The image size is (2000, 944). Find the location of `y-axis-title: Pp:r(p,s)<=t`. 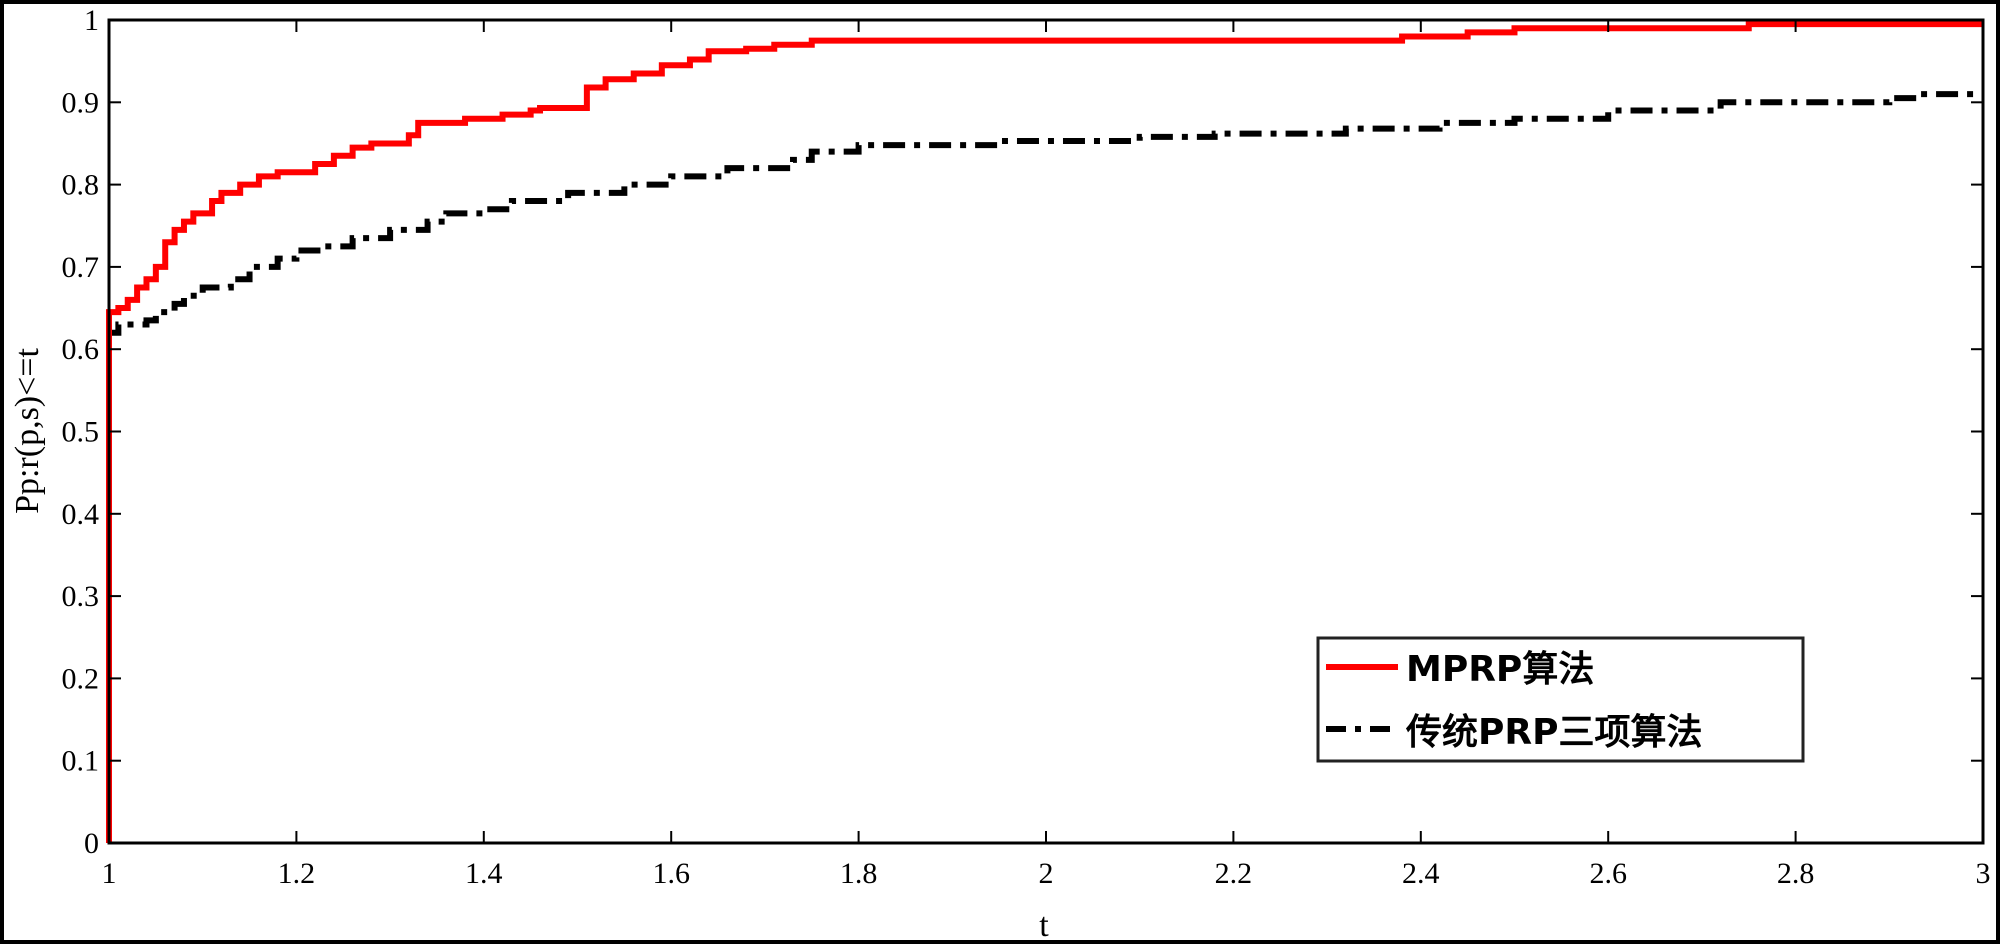

y-axis-title: Pp:r(p,s)<=t is located at coordinates (27, 431).